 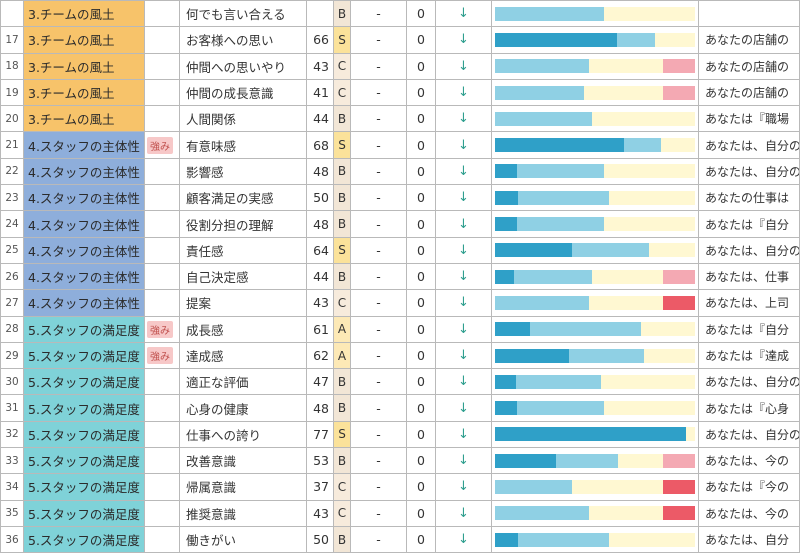 I want to click on row-number: 30, so click(x=12, y=382).